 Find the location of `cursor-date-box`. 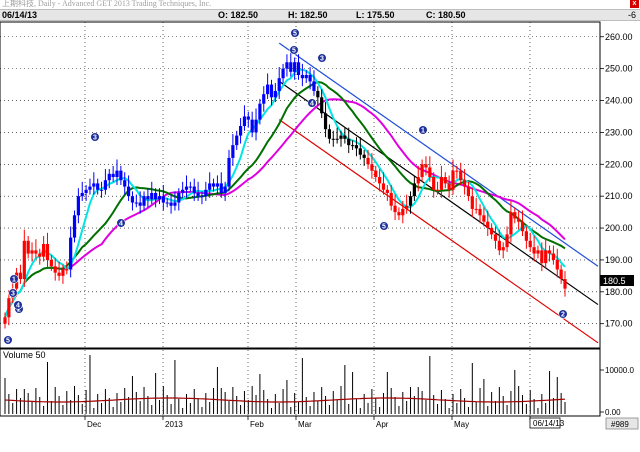

cursor-date-box is located at coordinates (545, 423).